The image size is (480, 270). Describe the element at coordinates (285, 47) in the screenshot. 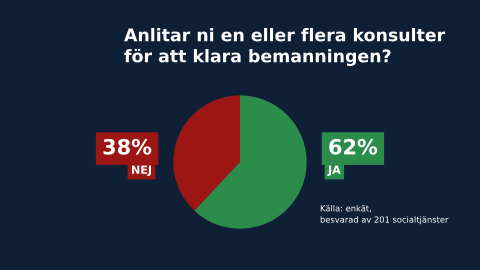

I see `chart-title: Anlitar ni en eller flera konsulter för att klara bemanningen?` at that location.